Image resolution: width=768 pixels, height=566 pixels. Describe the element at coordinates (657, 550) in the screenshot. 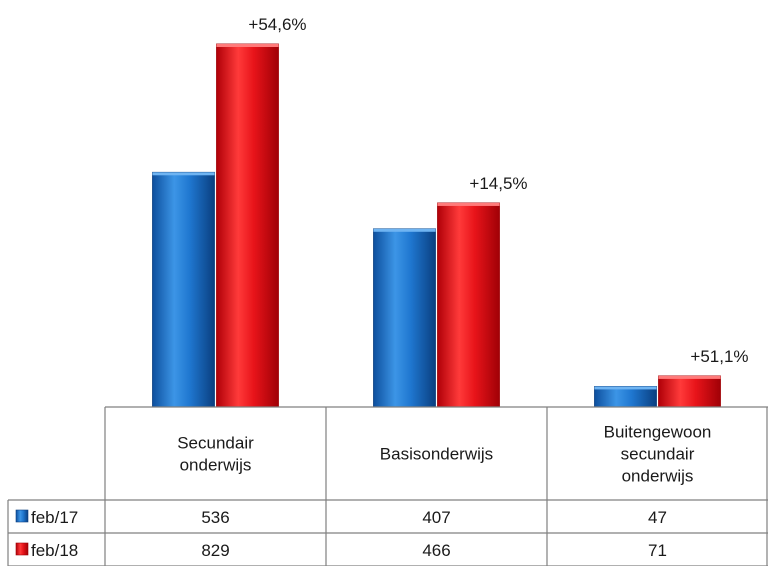

I see `table-cell-value: 71` at that location.